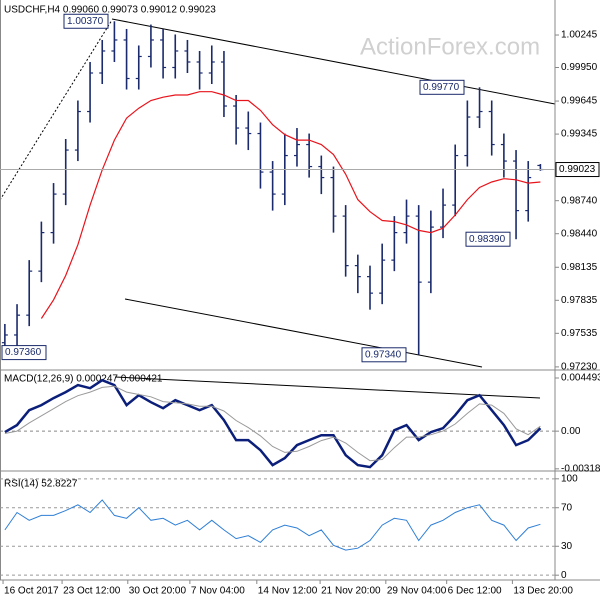  I want to click on watermark: ActionForex.com, so click(450, 46).